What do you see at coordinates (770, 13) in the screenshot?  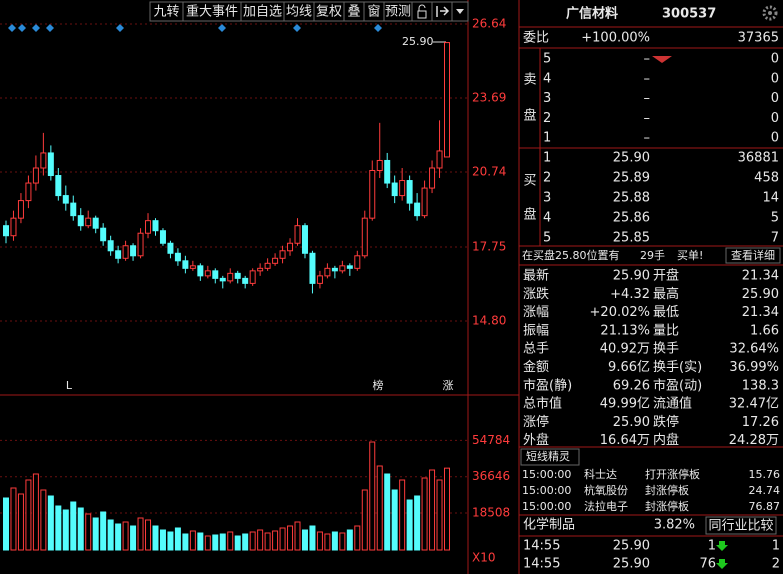 I see `settings-icon` at bounding box center [770, 13].